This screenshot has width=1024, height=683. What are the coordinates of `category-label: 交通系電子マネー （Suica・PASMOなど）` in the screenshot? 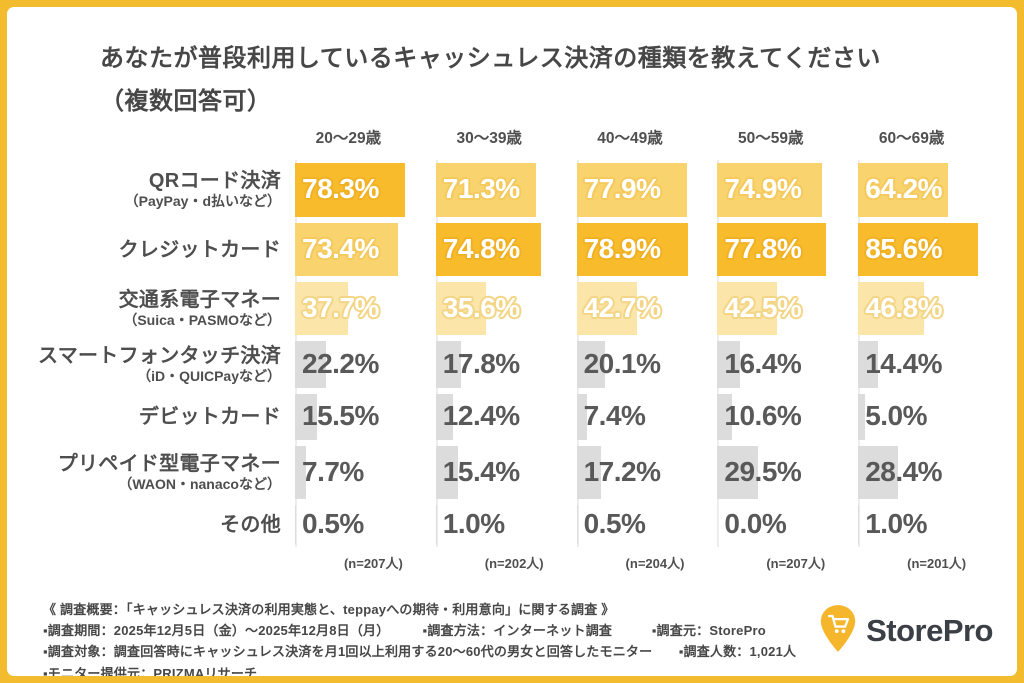 It's located at (157, 308).